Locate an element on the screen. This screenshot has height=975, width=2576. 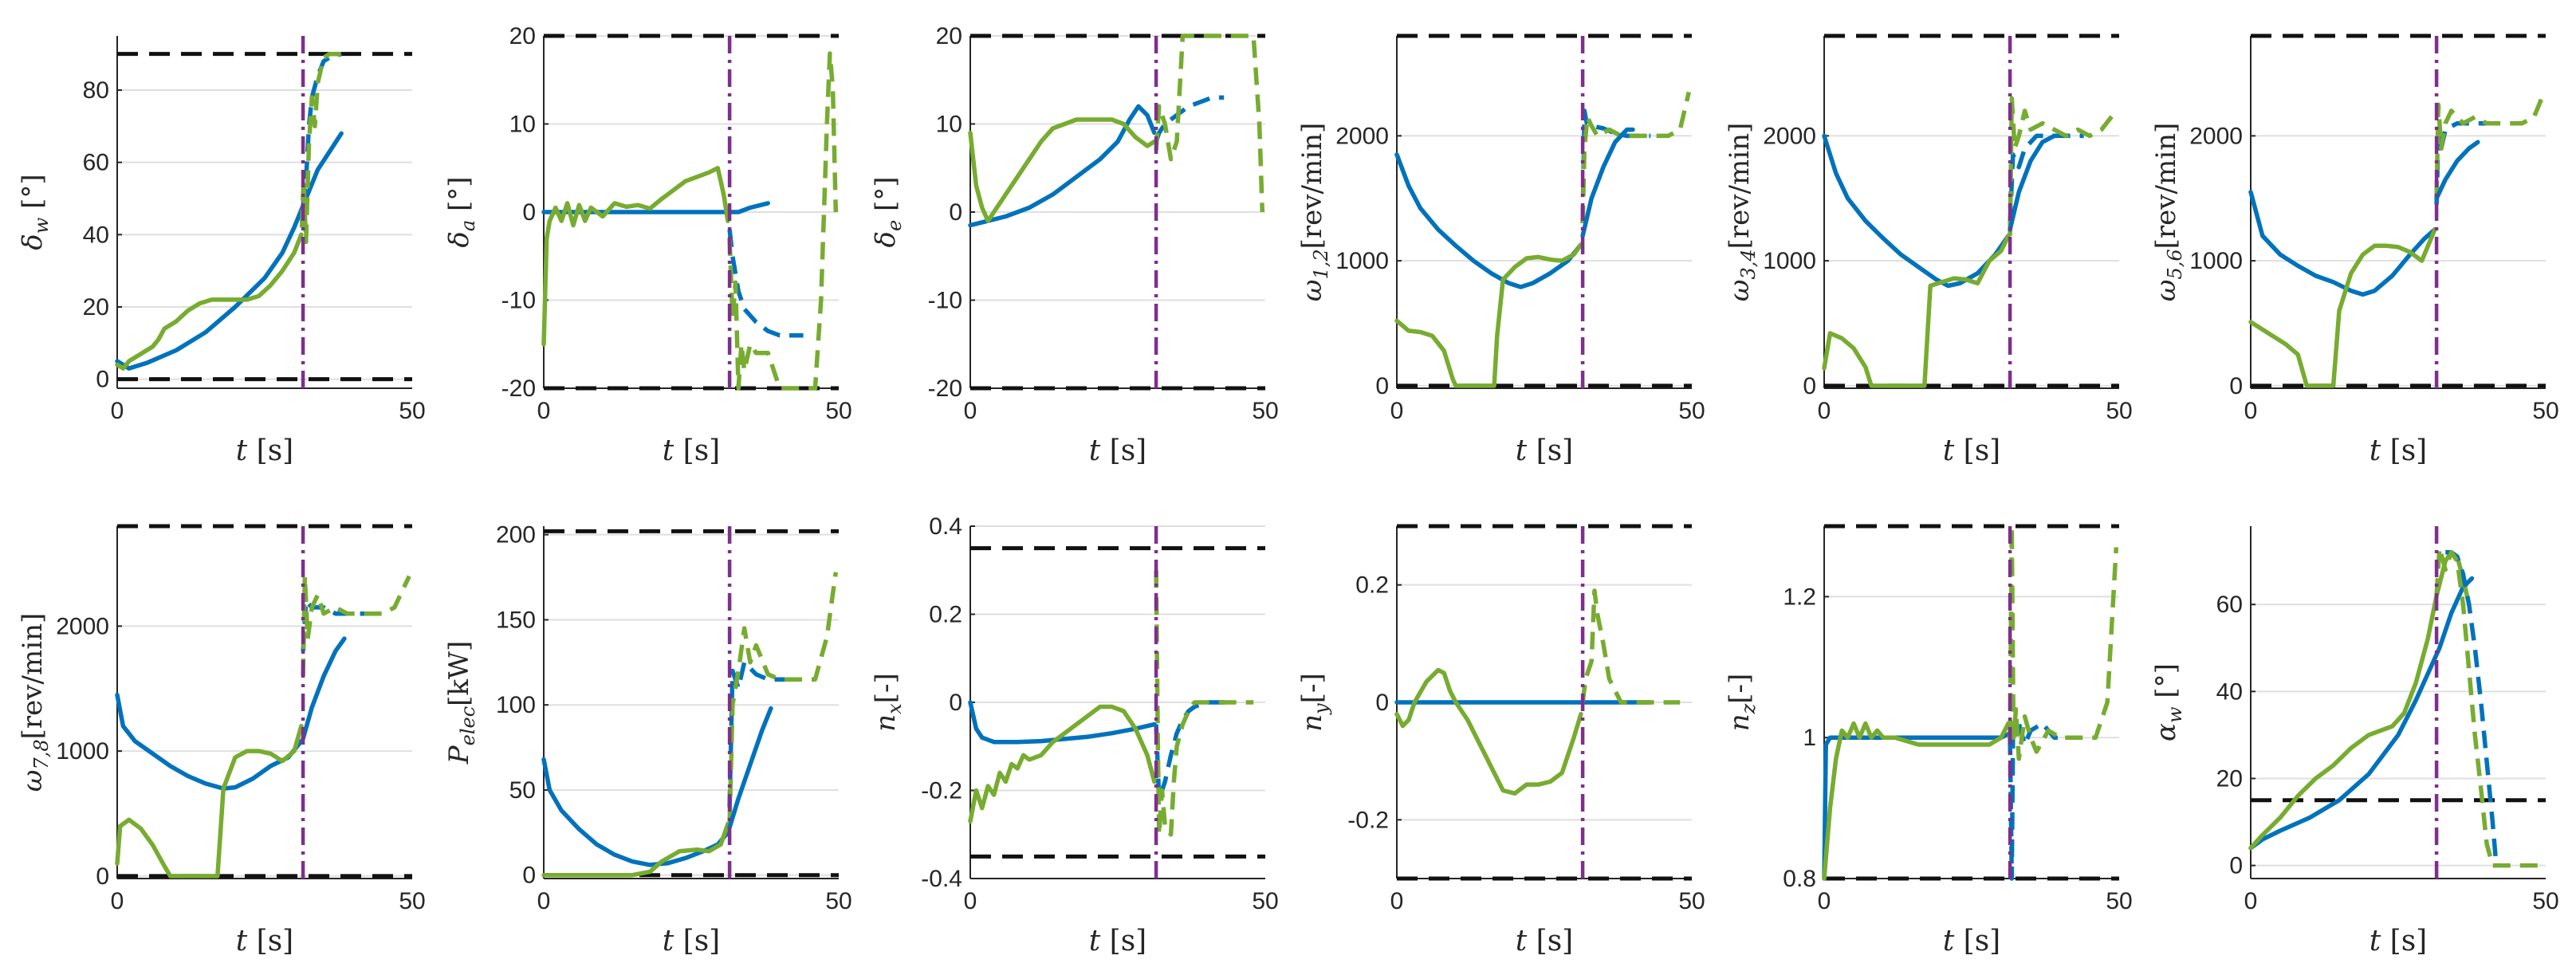
y-tick-label: 40 is located at coordinates (2229, 691).